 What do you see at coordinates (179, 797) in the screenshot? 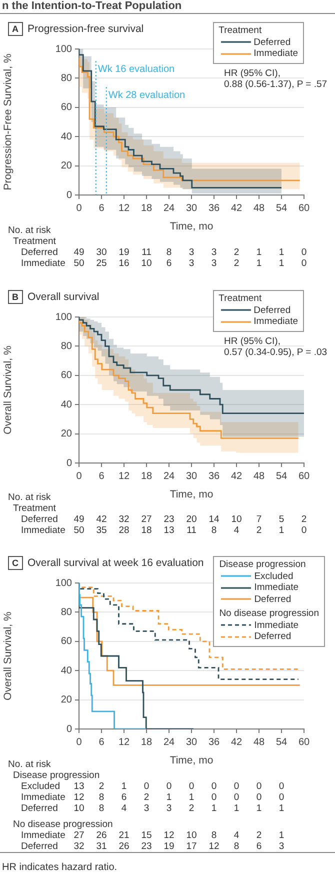
I see `text: 12 8 6 2 1 1 0 0 0 0` at bounding box center [179, 797].